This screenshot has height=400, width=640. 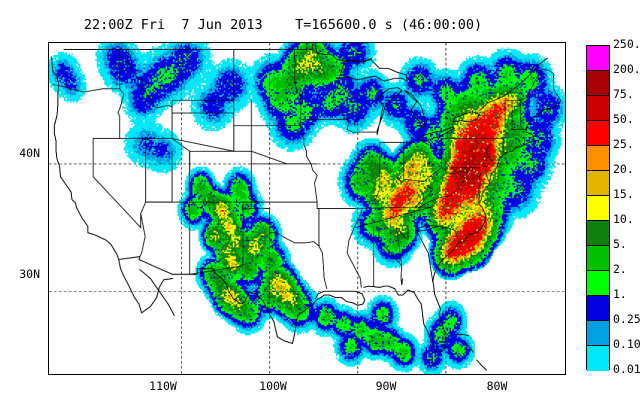 I want to click on precipitation-colorbar, so click(x=598, y=208).